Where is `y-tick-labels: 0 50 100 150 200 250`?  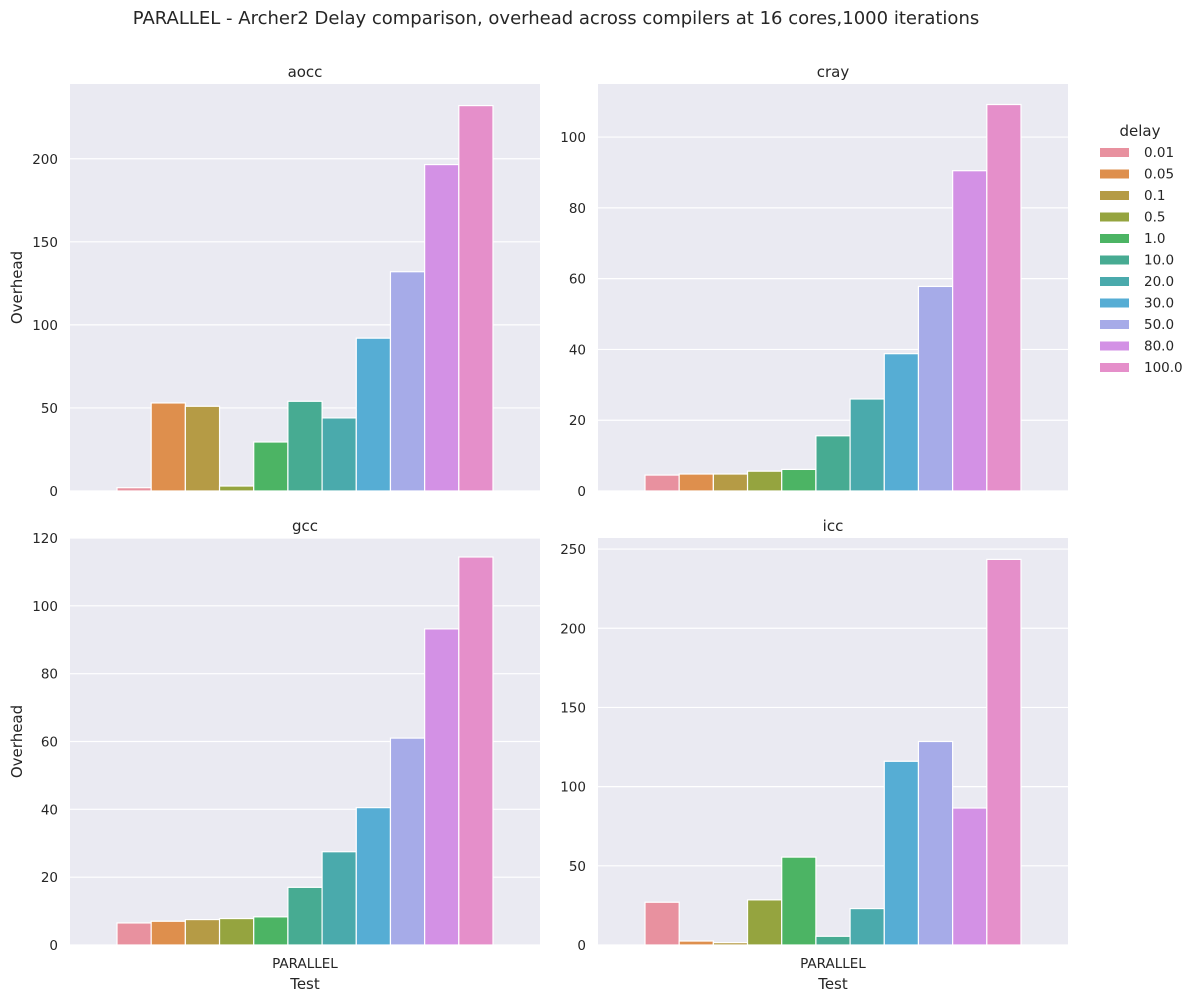 y-tick-labels: 0 50 100 150 200 250 is located at coordinates (573, 748).